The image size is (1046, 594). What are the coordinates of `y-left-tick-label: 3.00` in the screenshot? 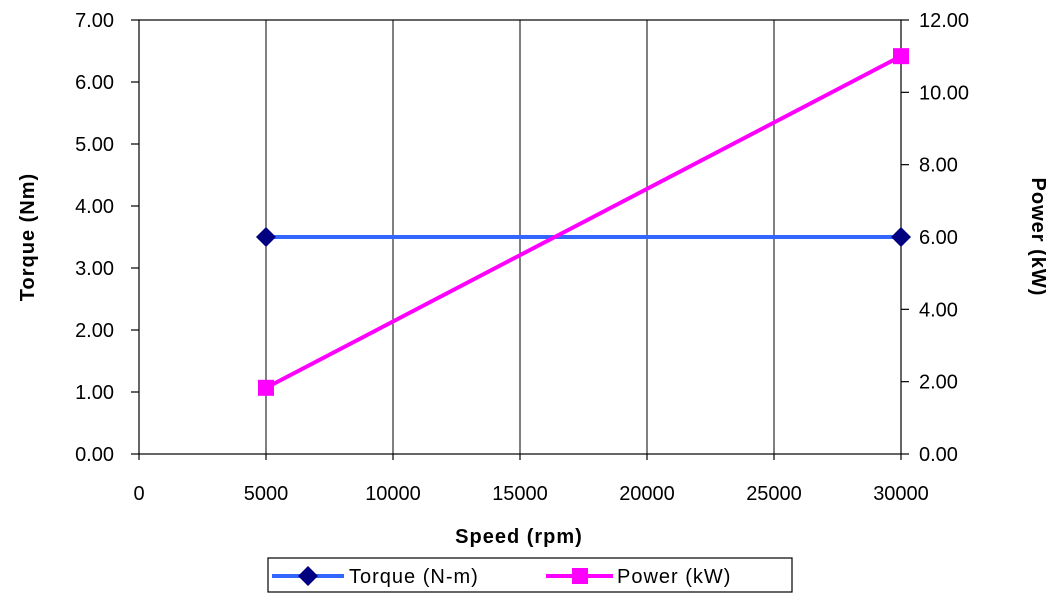 It's located at (94, 269).